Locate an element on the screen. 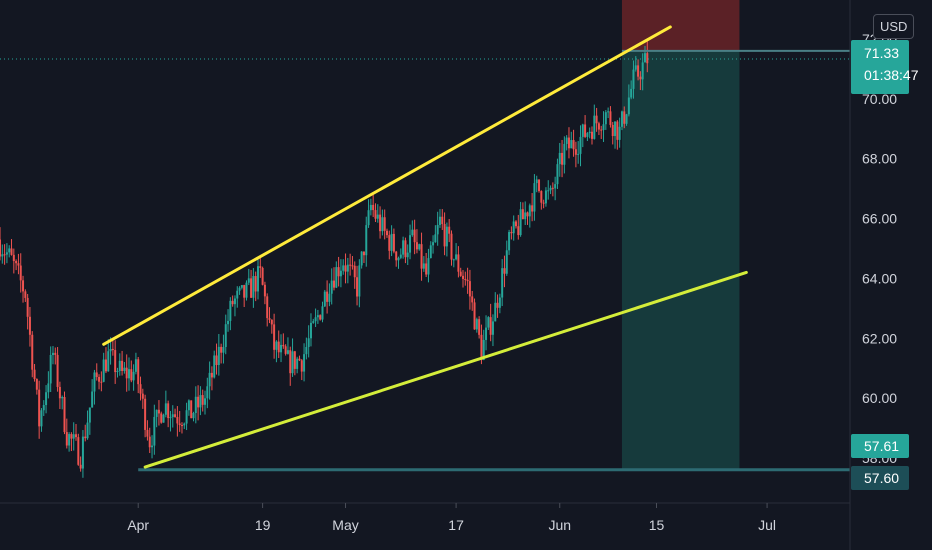 Image resolution: width=932 pixels, height=550 pixels. currency-badge: USD is located at coordinates (894, 26).